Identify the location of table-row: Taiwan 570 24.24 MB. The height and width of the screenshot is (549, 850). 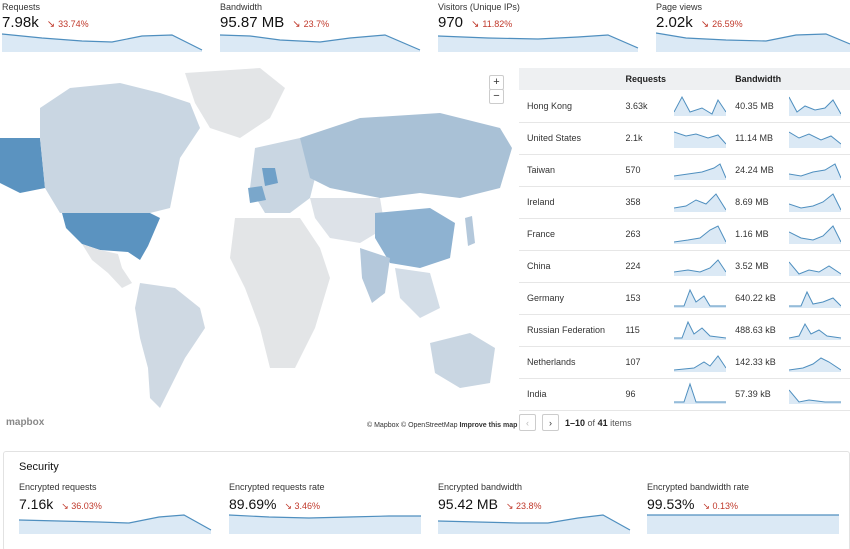
(684, 170).